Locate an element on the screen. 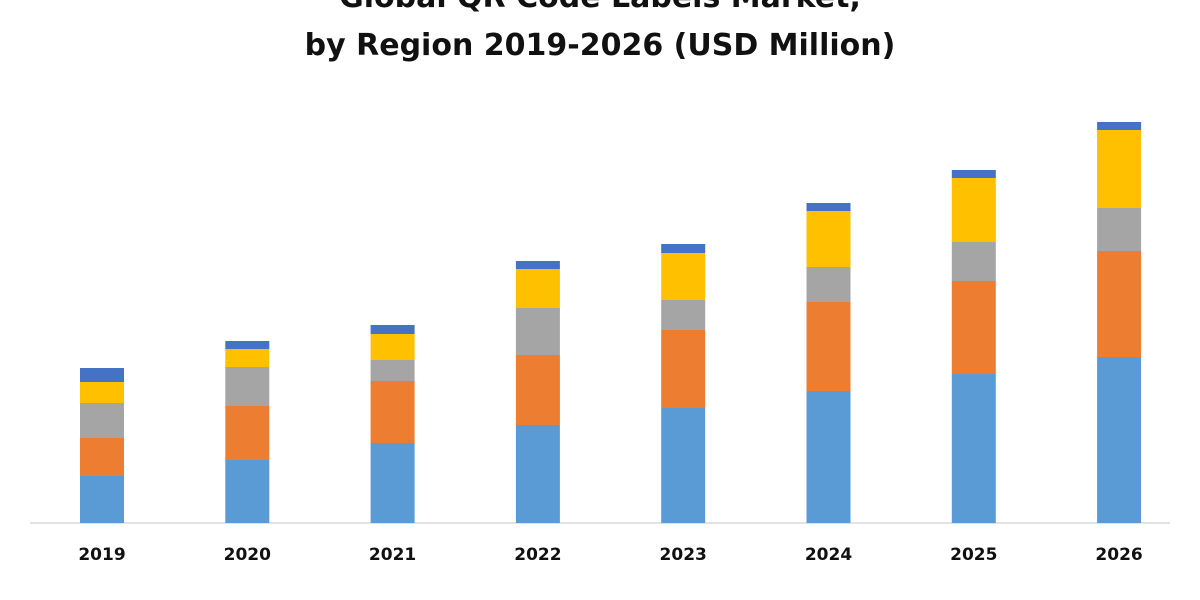  bar-segment-2022-s2 is located at coordinates (537, 390).